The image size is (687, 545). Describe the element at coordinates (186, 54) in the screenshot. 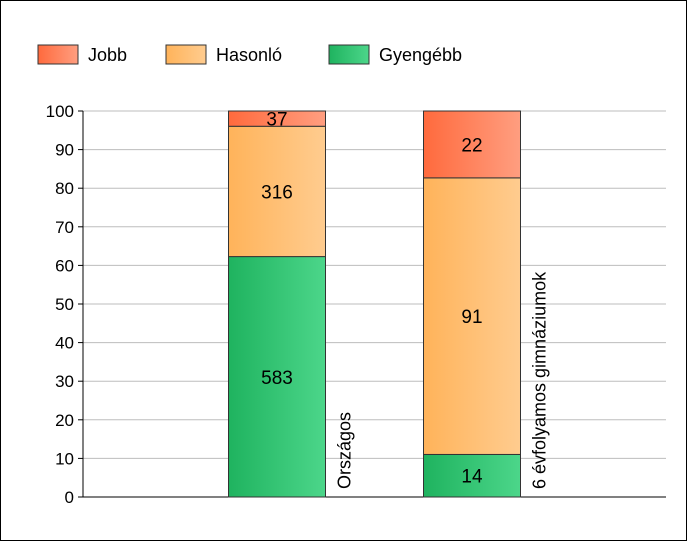

I see `legend-swatch-hasonlo` at that location.